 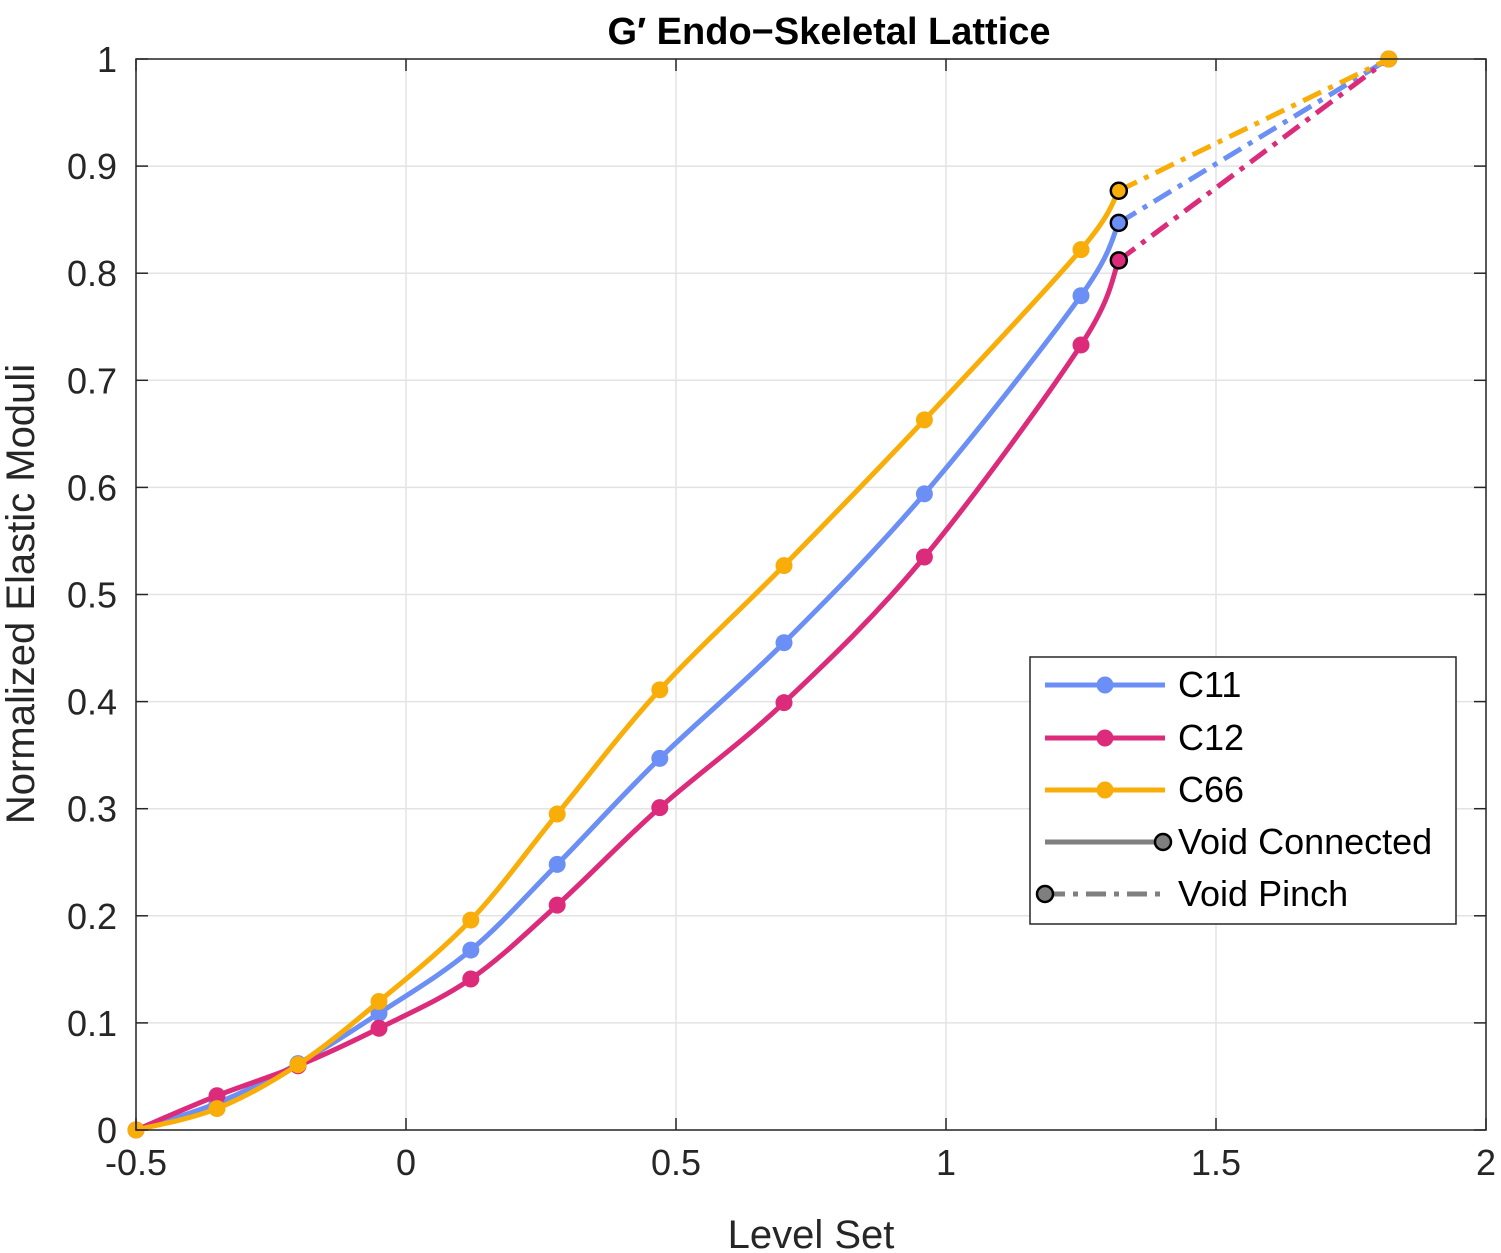 I want to click on pinch-point-c11, so click(x=1119, y=223).